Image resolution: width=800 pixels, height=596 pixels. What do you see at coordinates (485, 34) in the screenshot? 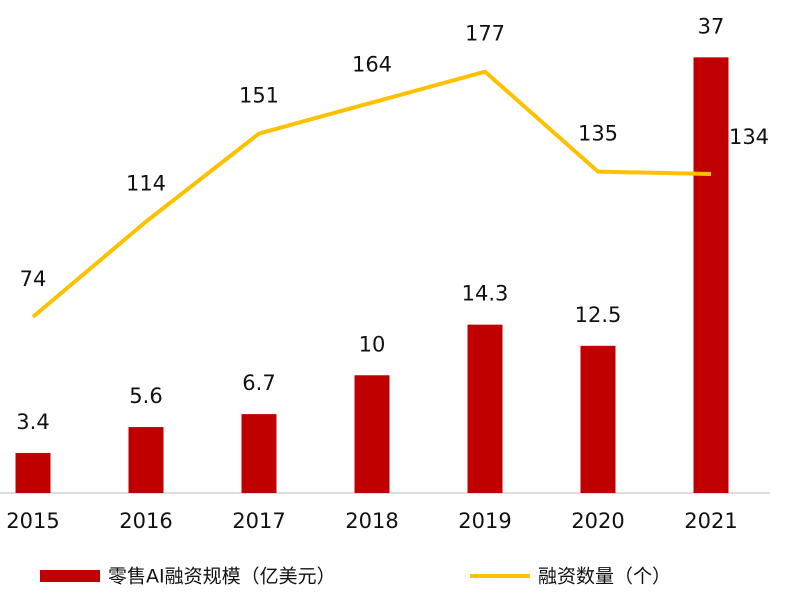
I see `line-value-label: 177` at bounding box center [485, 34].